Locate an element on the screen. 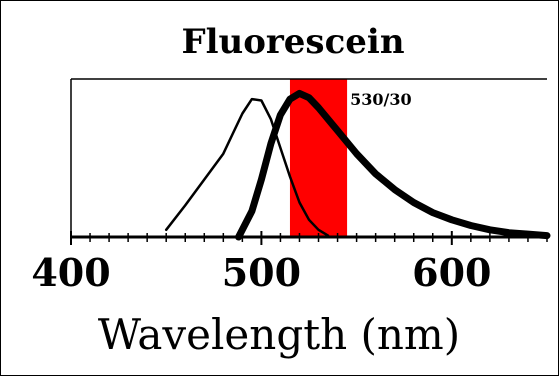  chart-title: Fluorescein is located at coordinates (292, 42).